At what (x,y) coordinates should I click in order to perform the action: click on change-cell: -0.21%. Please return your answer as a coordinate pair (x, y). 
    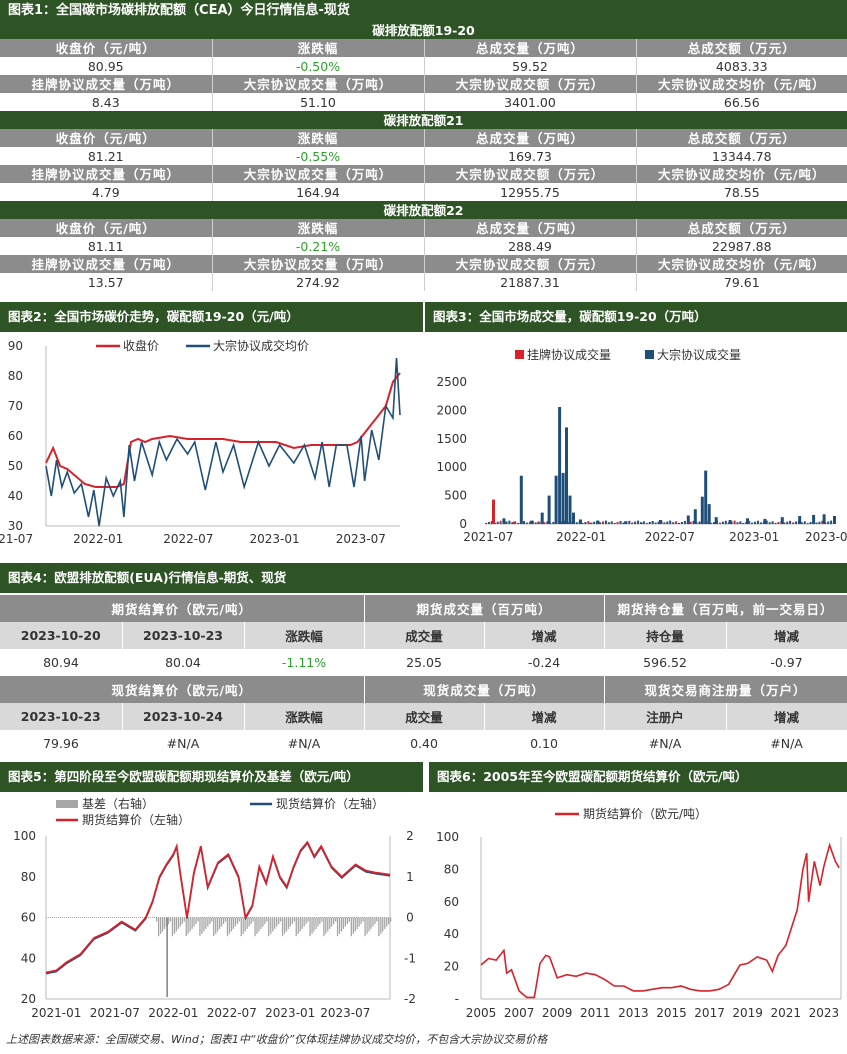
    Looking at the image, I should click on (318, 246).